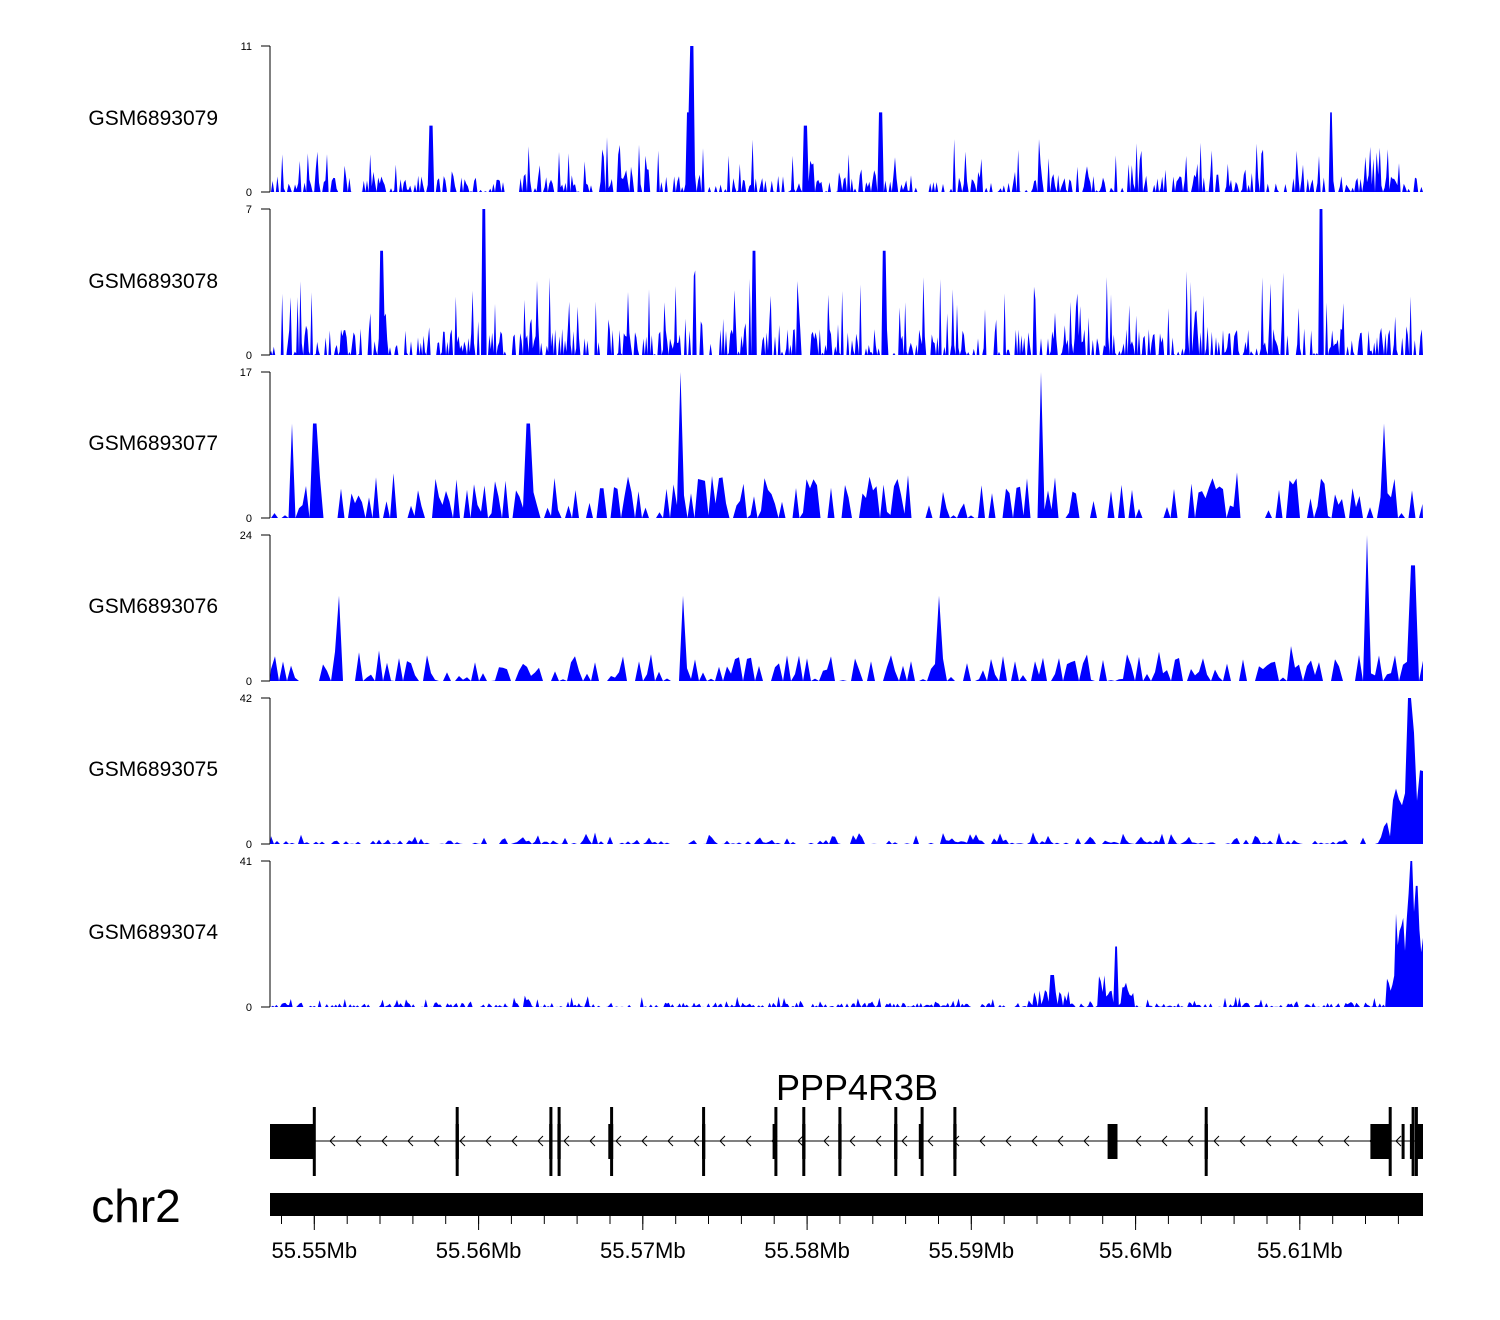 This screenshot has width=1500, height=1320. Describe the element at coordinates (846, 445) in the screenshot. I see `coverage-area-gsm6893077` at that location.